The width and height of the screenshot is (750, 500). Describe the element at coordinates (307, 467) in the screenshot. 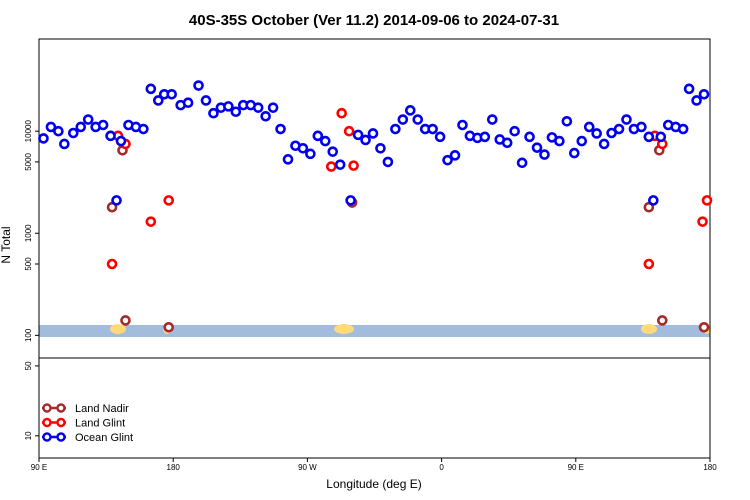

I see `x-tick-label: 90 W` at that location.